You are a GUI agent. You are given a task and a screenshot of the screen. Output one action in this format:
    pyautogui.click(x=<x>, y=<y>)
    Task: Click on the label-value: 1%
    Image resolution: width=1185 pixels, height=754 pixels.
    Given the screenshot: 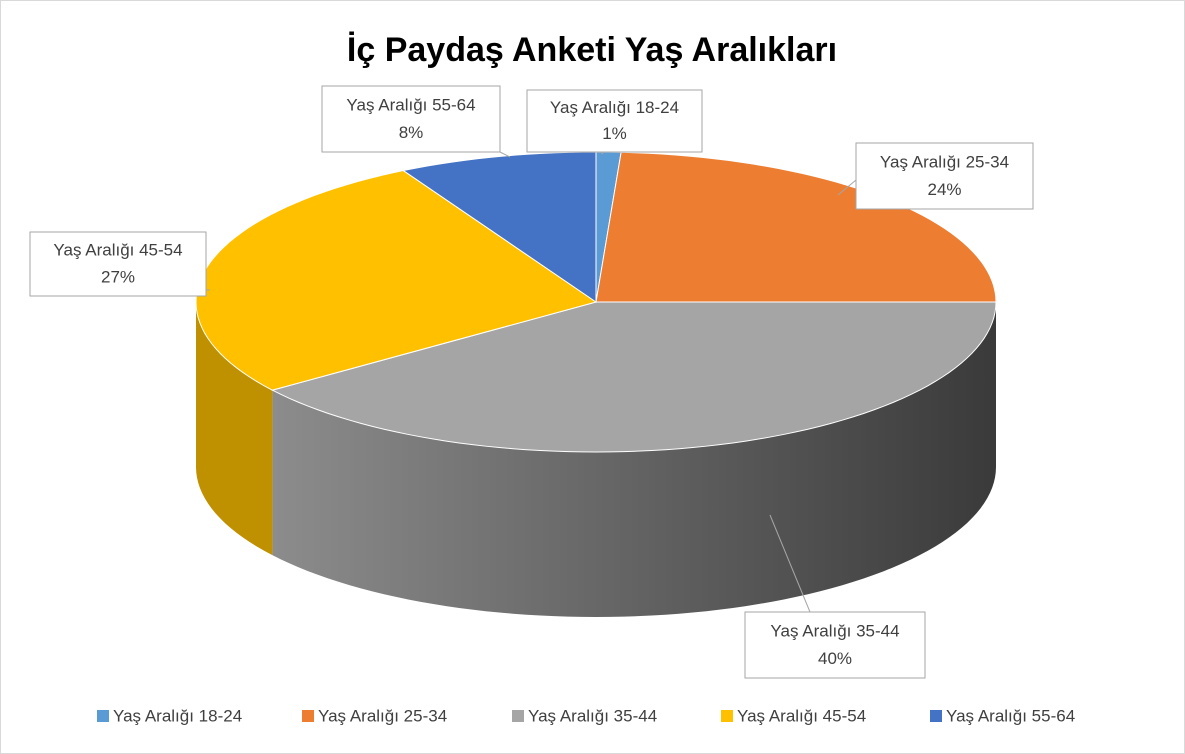 What is the action you would take?
    pyautogui.click(x=614, y=133)
    